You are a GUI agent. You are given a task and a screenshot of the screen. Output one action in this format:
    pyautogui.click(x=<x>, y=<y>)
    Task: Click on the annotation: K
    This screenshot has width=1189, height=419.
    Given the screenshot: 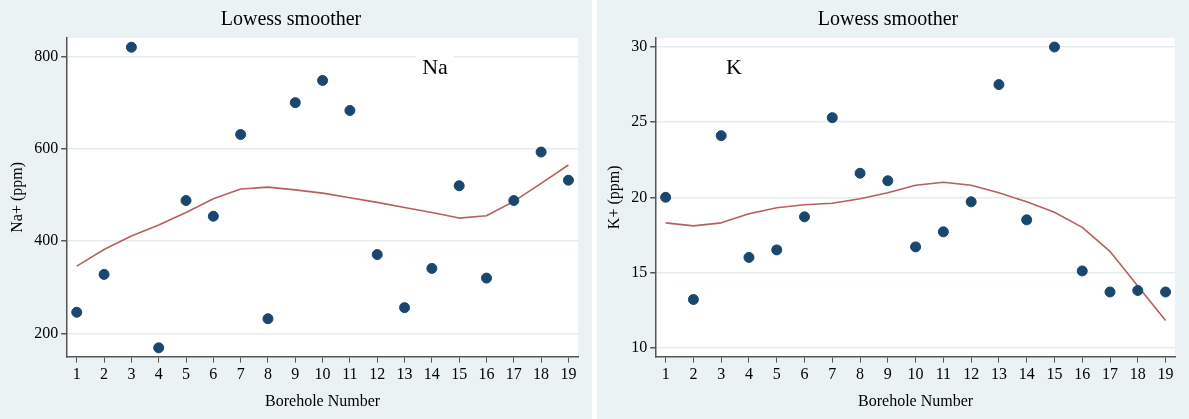 What is the action you would take?
    pyautogui.click(x=734, y=66)
    